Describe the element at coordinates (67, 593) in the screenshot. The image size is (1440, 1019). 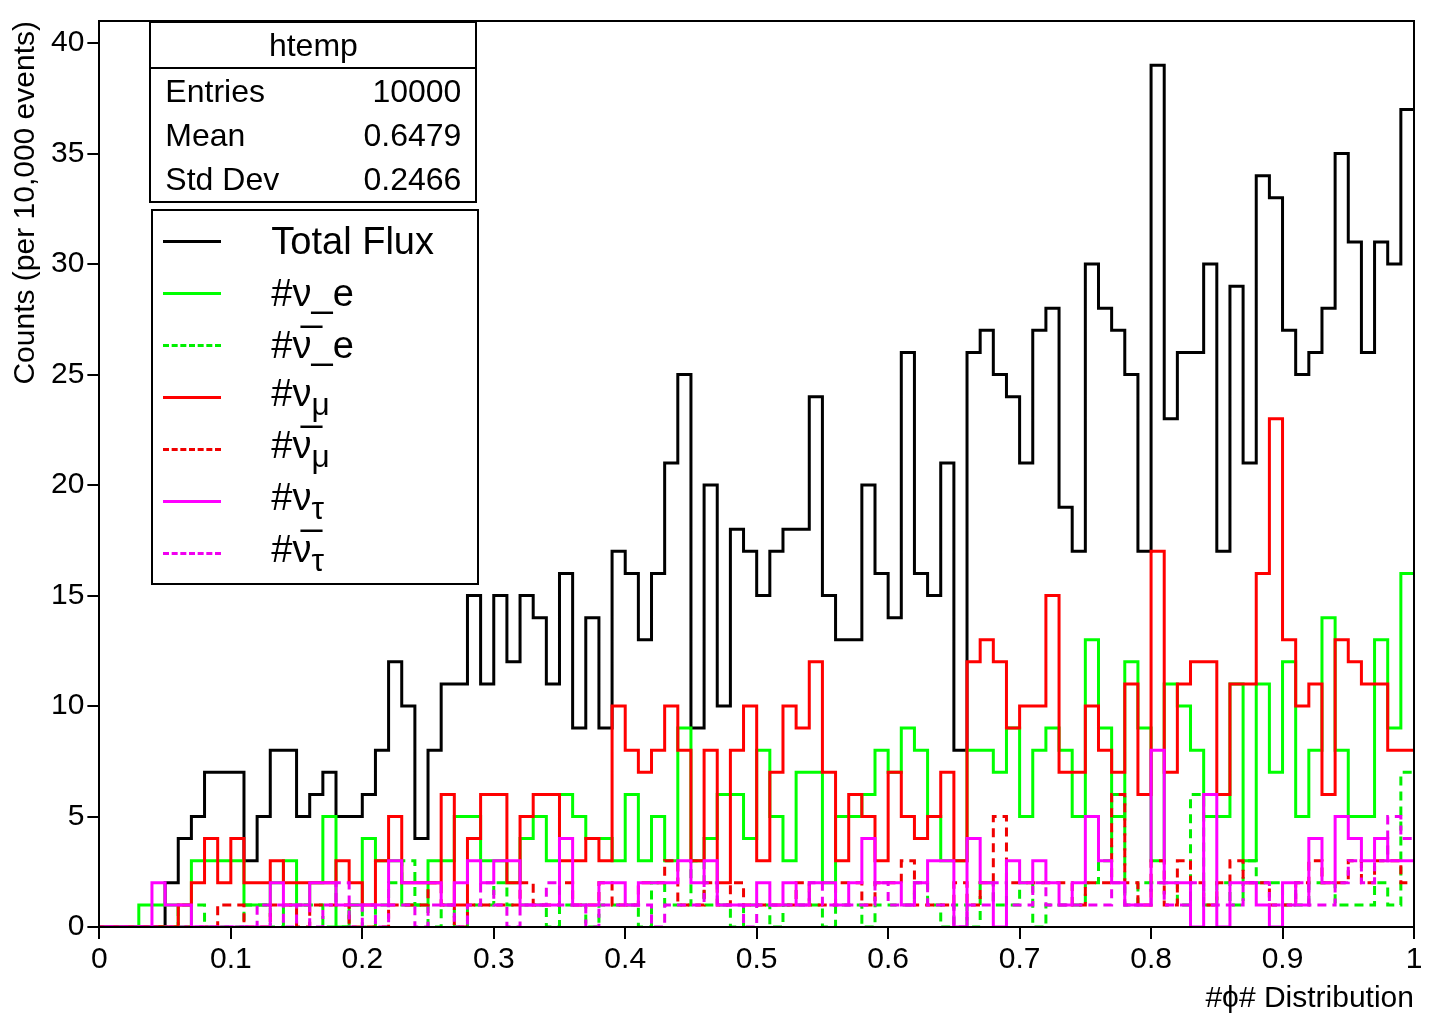
I see `y-tick-label: 15` at that location.